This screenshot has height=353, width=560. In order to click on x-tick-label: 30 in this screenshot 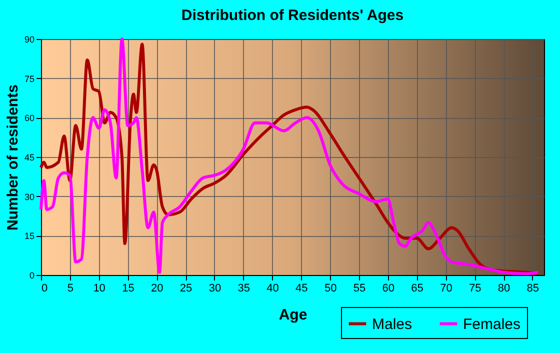, I will do `click(215, 288)`.